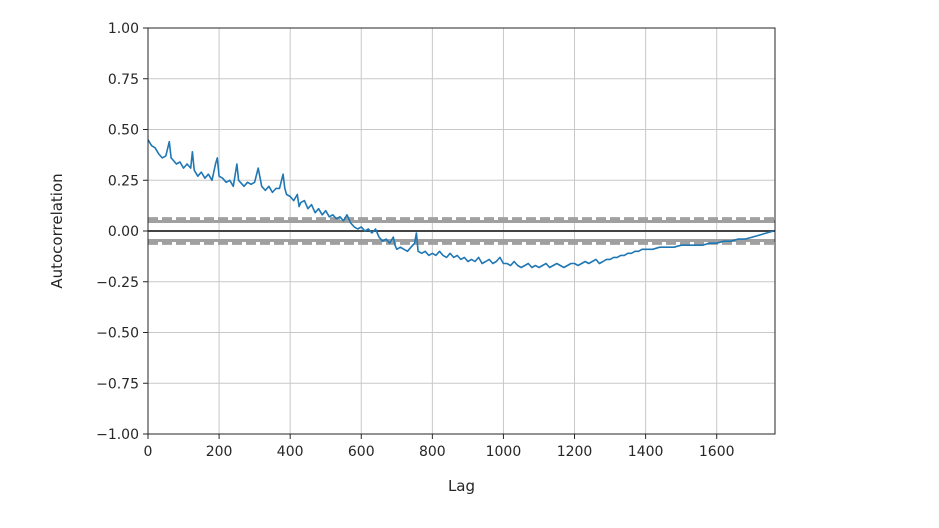  What do you see at coordinates (123, 181) in the screenshot?
I see `y-tick-label: 0.25` at bounding box center [123, 181].